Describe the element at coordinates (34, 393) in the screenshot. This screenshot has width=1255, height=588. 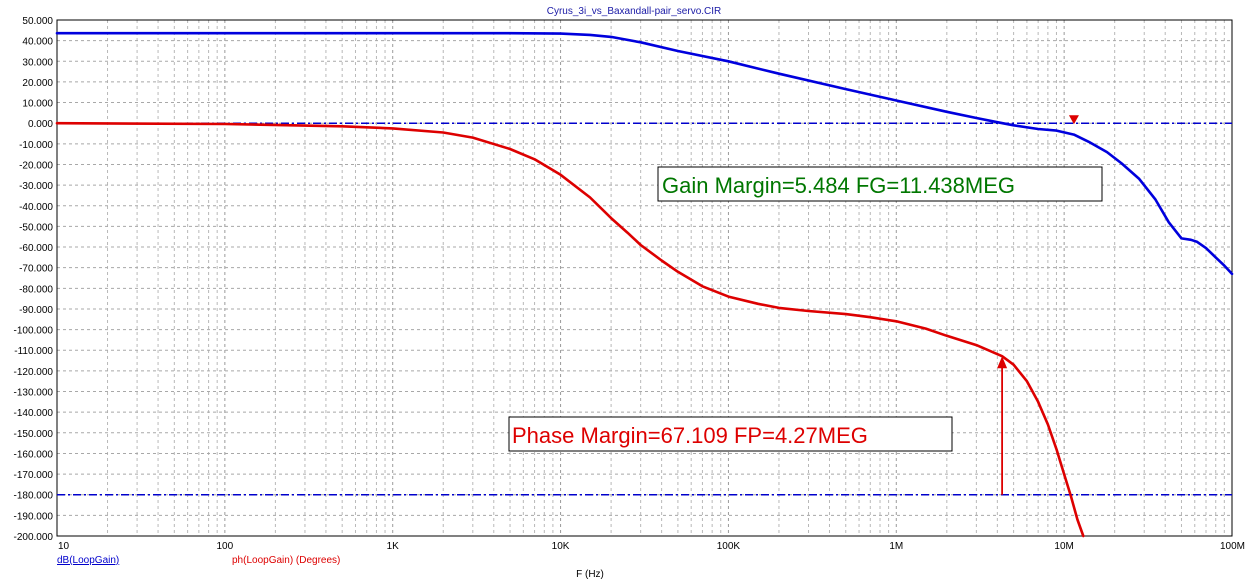
I see `y-tick-label: -130.000` at that location.